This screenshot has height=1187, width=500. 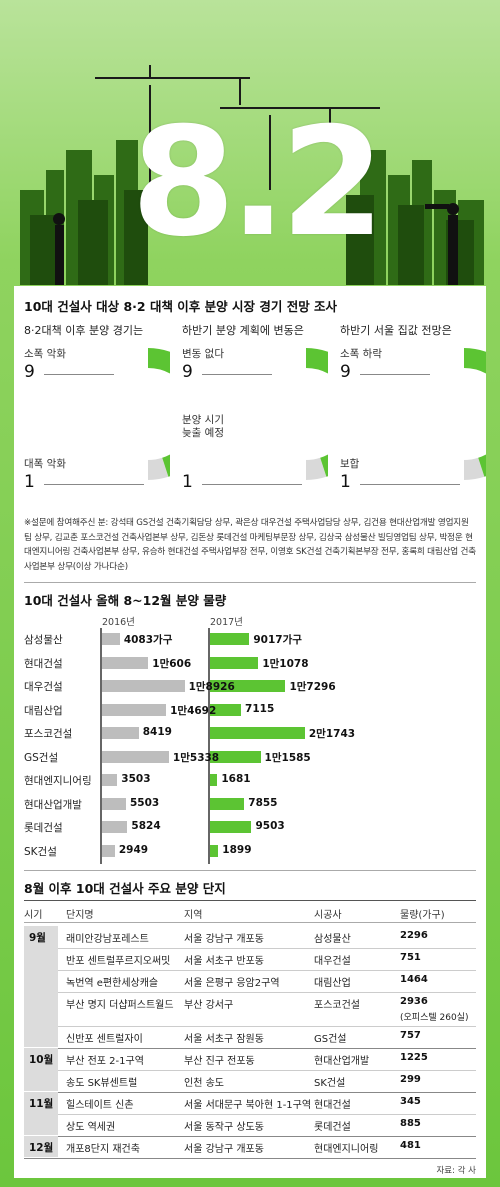 What do you see at coordinates (250, 900) in the screenshot?
I see `table-top-rule` at bounding box center [250, 900].